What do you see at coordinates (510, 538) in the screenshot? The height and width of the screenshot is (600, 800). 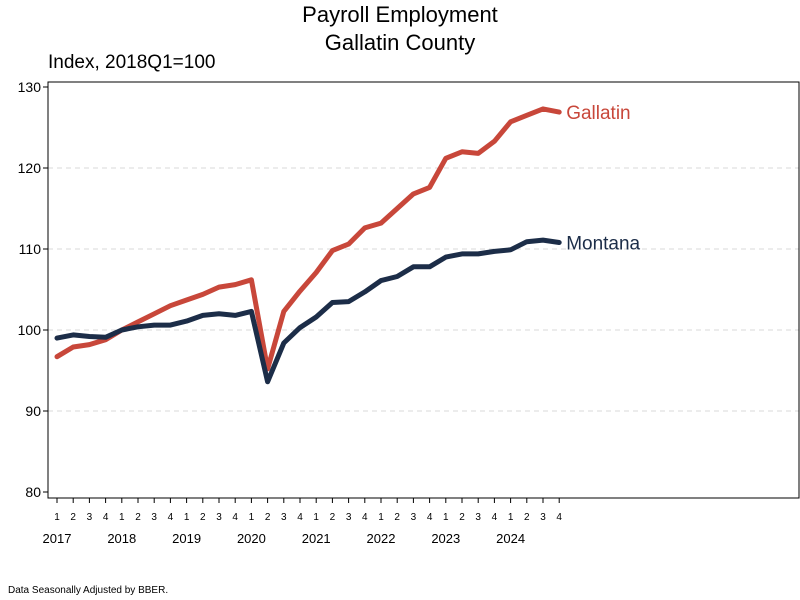 I see `year-label: 2024` at bounding box center [510, 538].